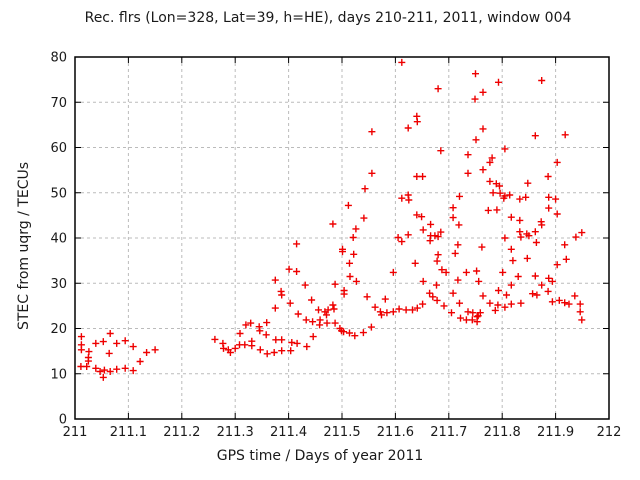 The height and width of the screenshot is (480, 640). I want to click on x-tick-label: 211.7, so click(448, 432).